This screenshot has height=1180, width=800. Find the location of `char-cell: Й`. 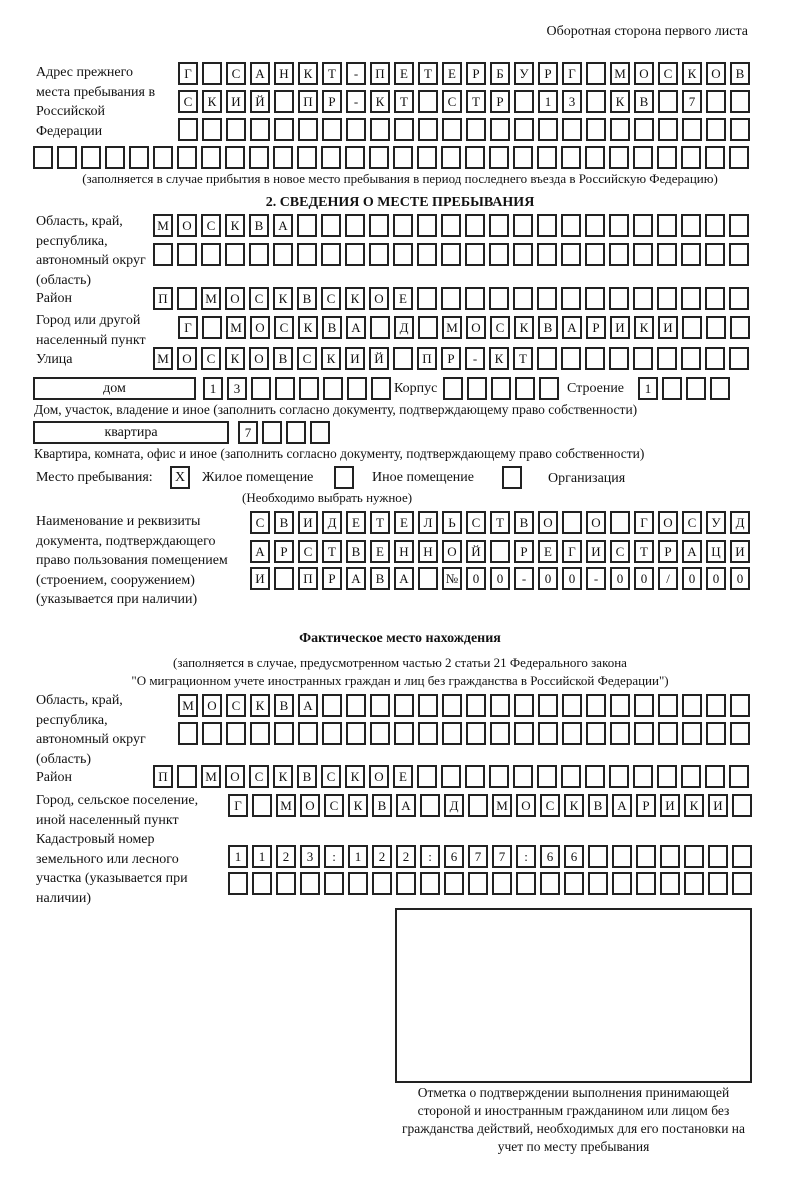

char-cell: Й is located at coordinates (476, 551).